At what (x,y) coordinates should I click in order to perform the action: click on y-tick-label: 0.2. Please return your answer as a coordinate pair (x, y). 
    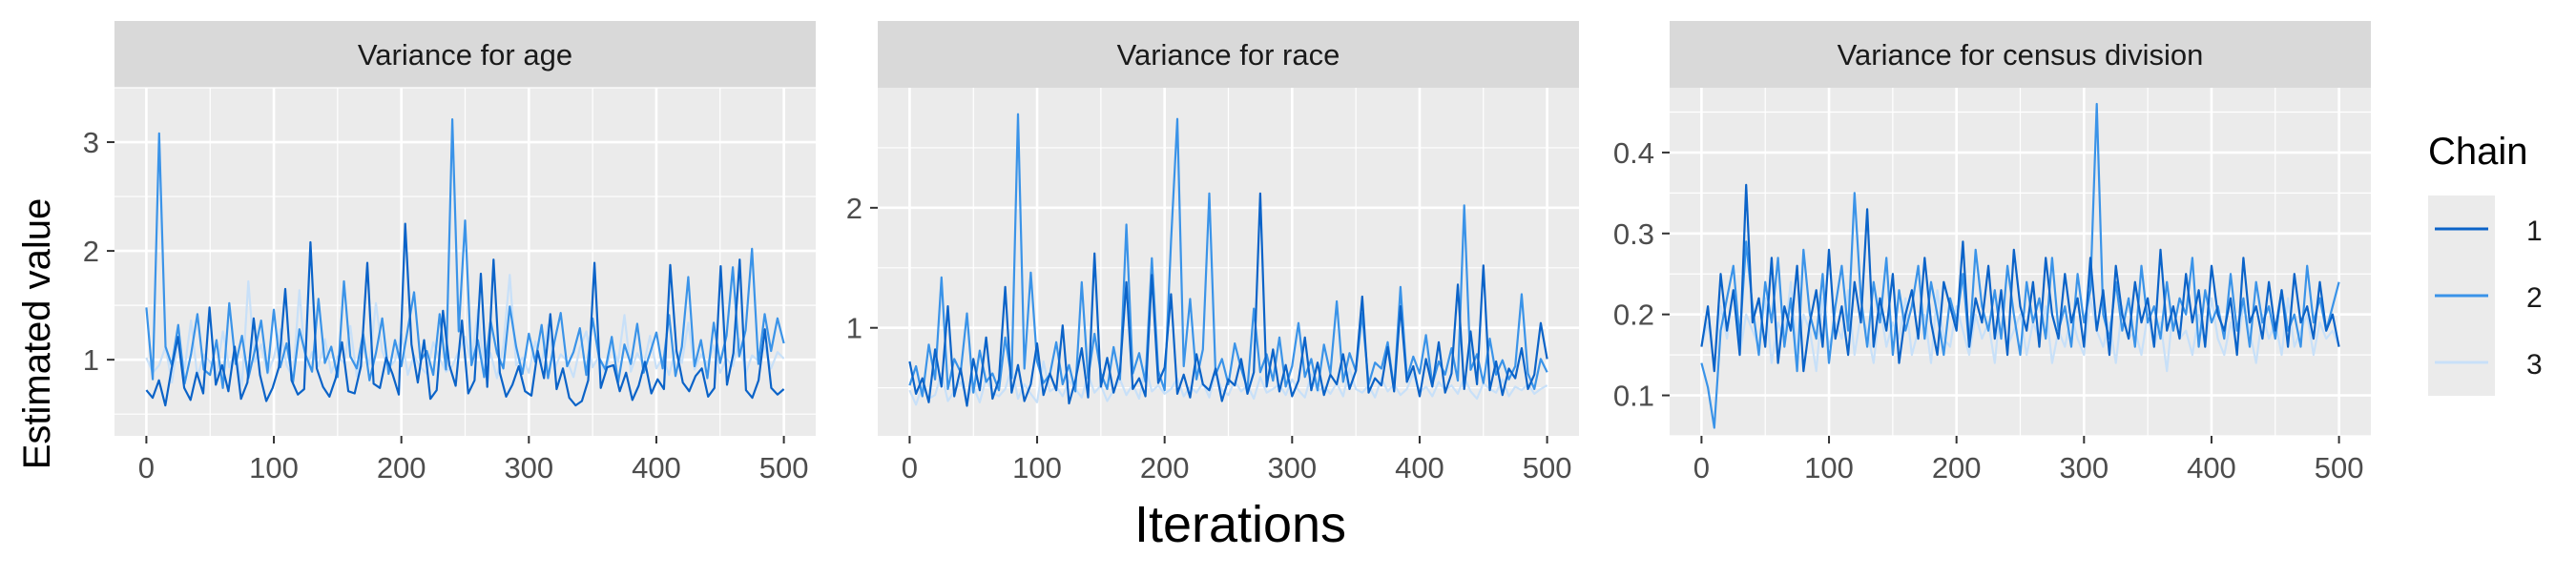
    Looking at the image, I should click on (1633, 315).